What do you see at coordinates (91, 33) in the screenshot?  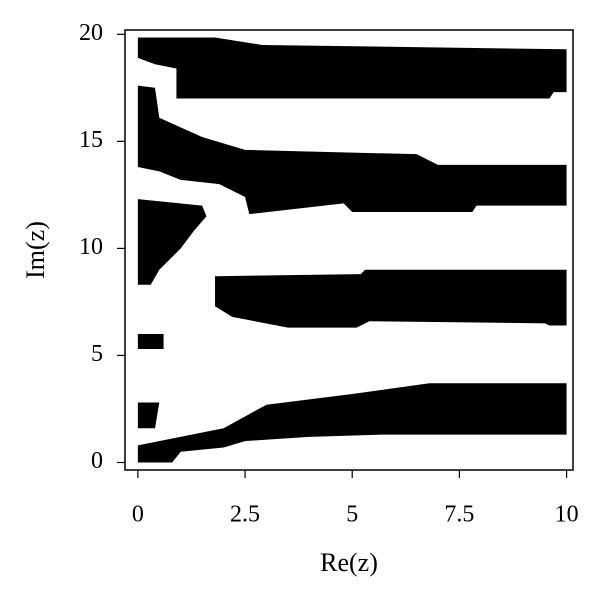 I see `y-tick-label: 20` at bounding box center [91, 33].